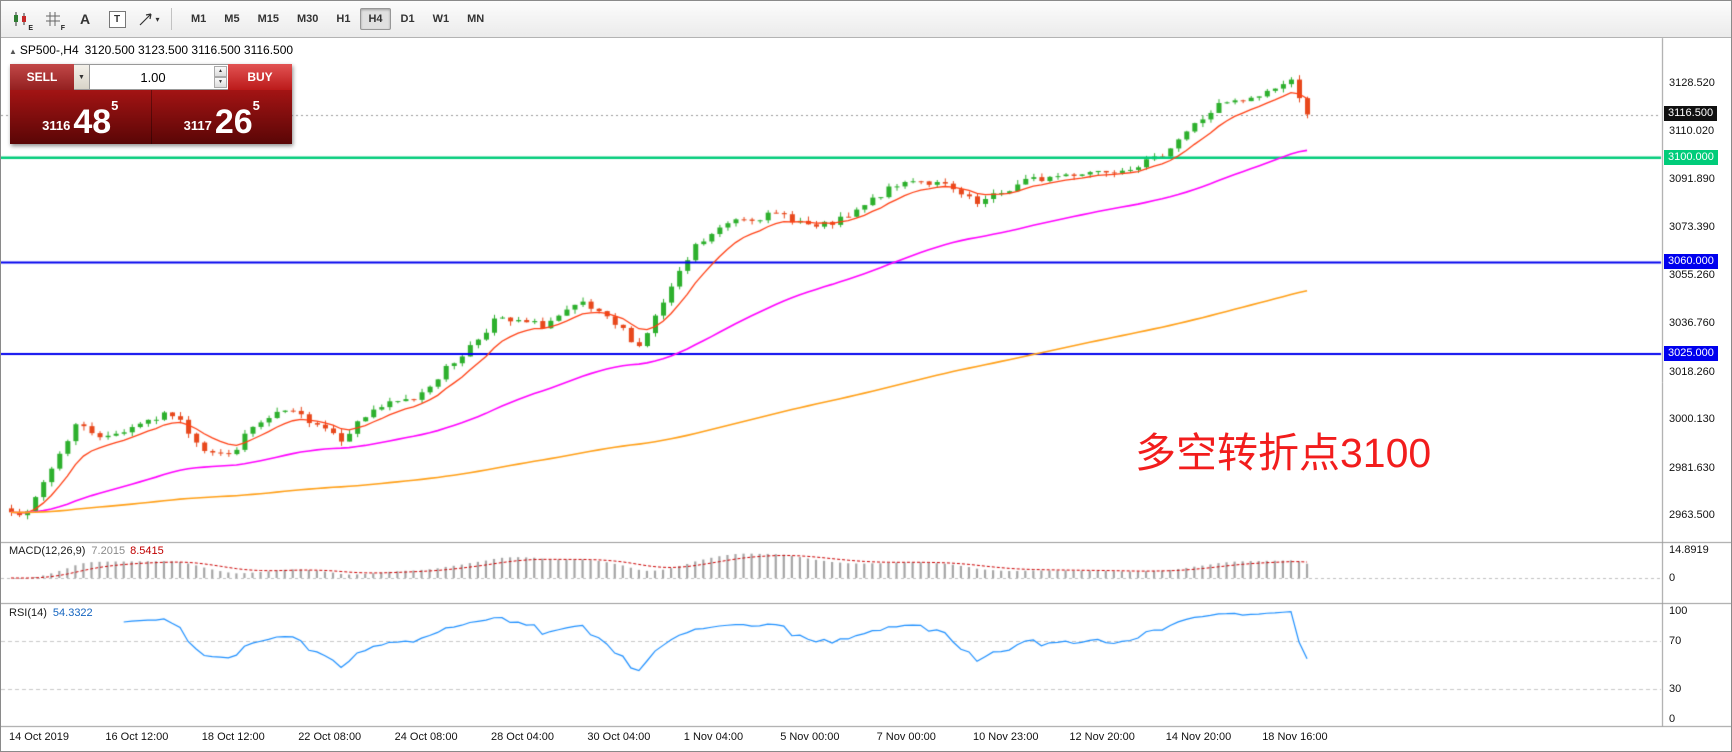 This screenshot has height=752, width=1732. I want to click on label-tool-icon: T, so click(117, 19).